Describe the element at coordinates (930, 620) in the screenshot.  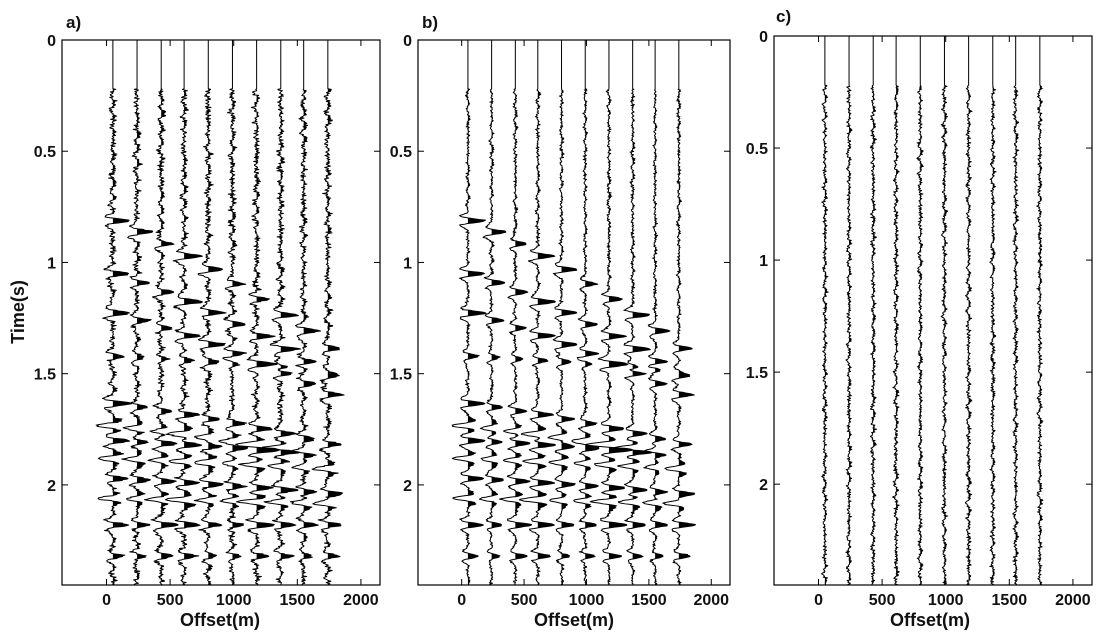
I see `panel-c-x-axis-label: Offset(m)` at that location.